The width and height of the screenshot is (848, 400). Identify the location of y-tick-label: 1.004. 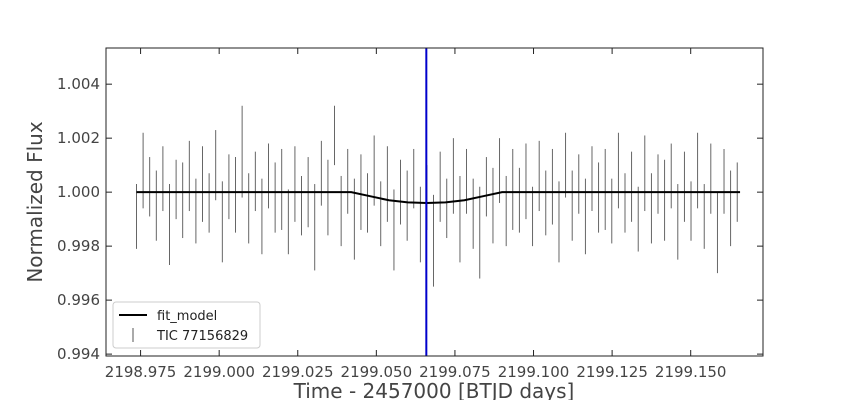
(78, 84).